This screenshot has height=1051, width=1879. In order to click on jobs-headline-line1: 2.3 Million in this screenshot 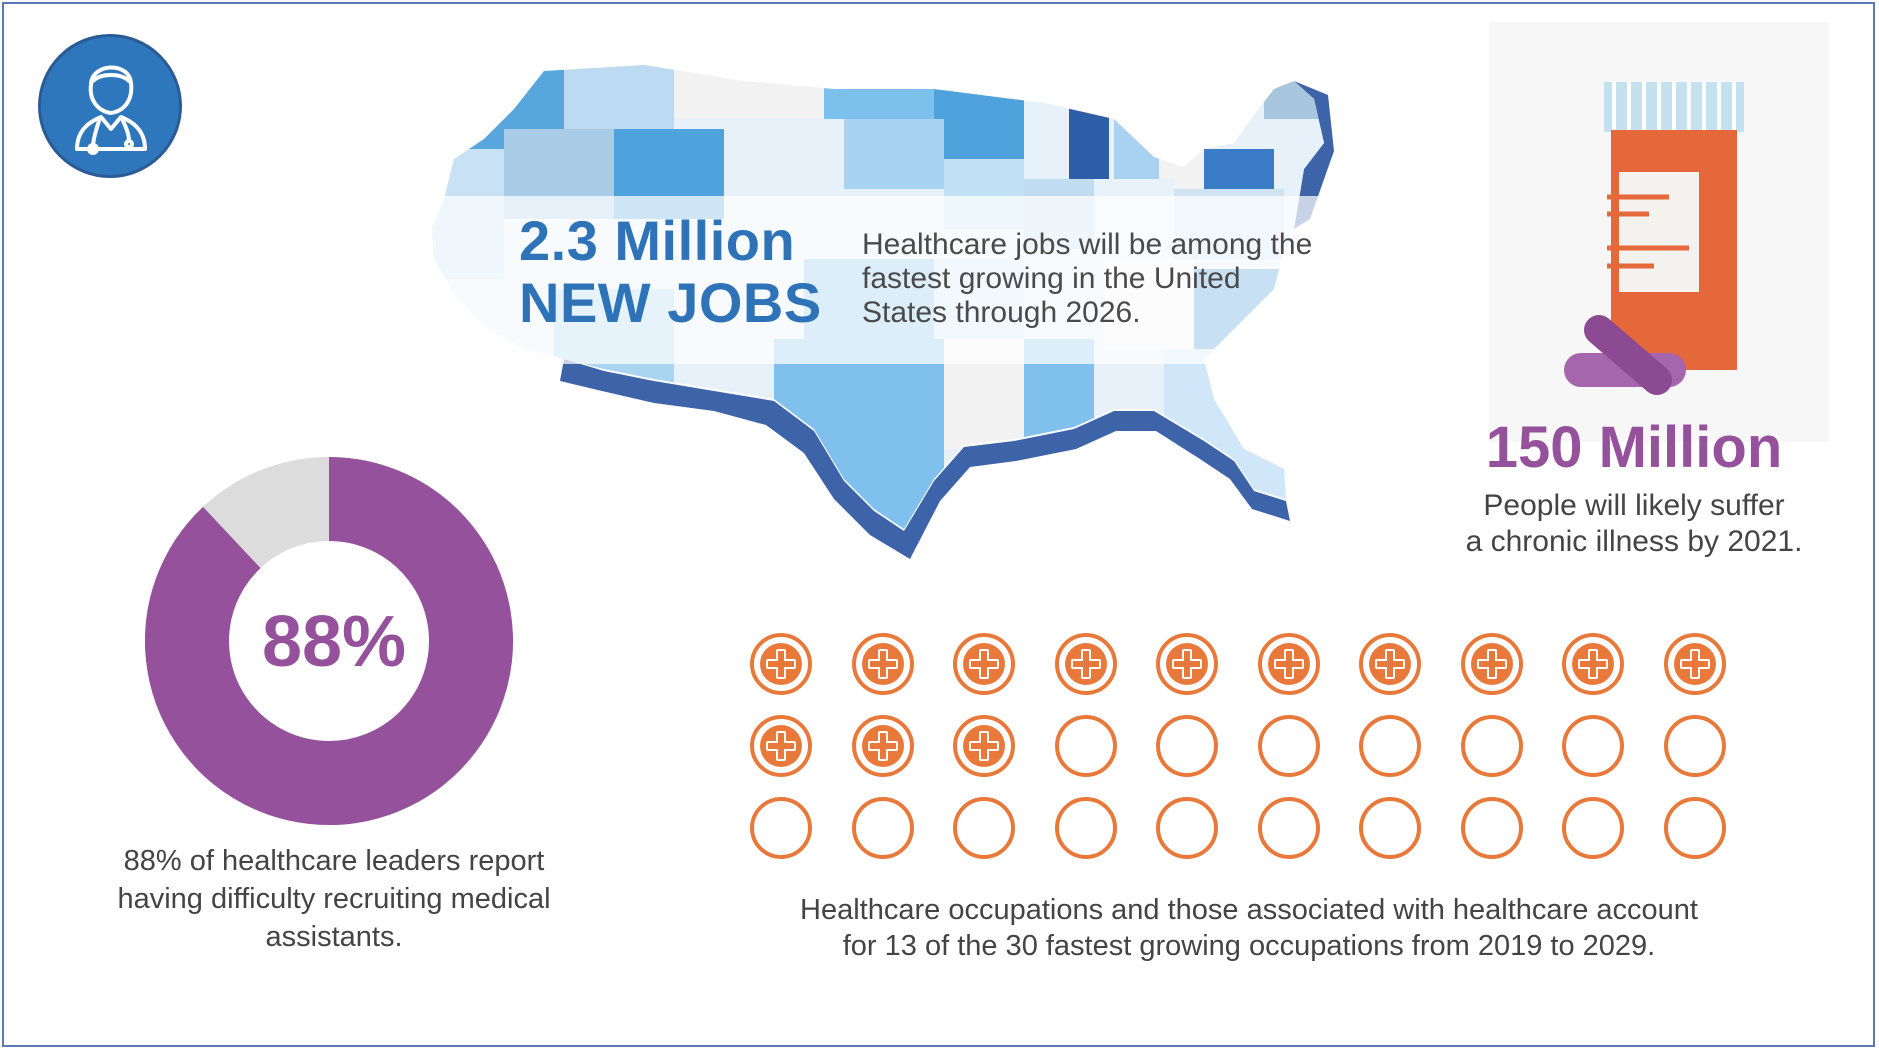, I will do `click(657, 240)`.